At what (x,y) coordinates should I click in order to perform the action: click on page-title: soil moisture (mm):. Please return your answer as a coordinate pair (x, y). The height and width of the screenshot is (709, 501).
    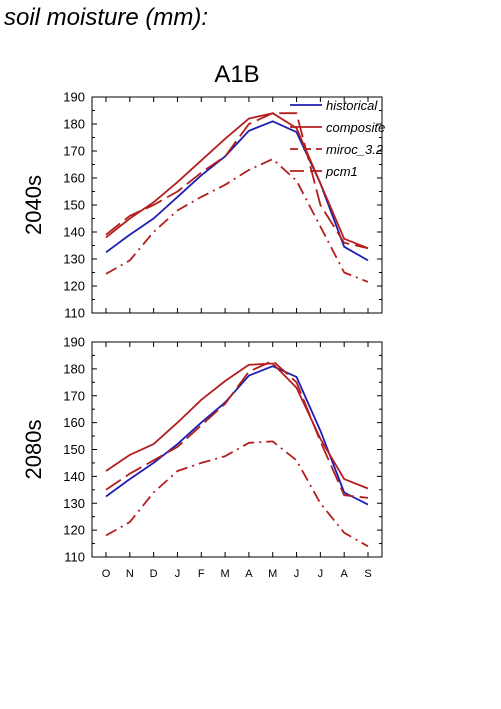
    Looking at the image, I should click on (106, 17).